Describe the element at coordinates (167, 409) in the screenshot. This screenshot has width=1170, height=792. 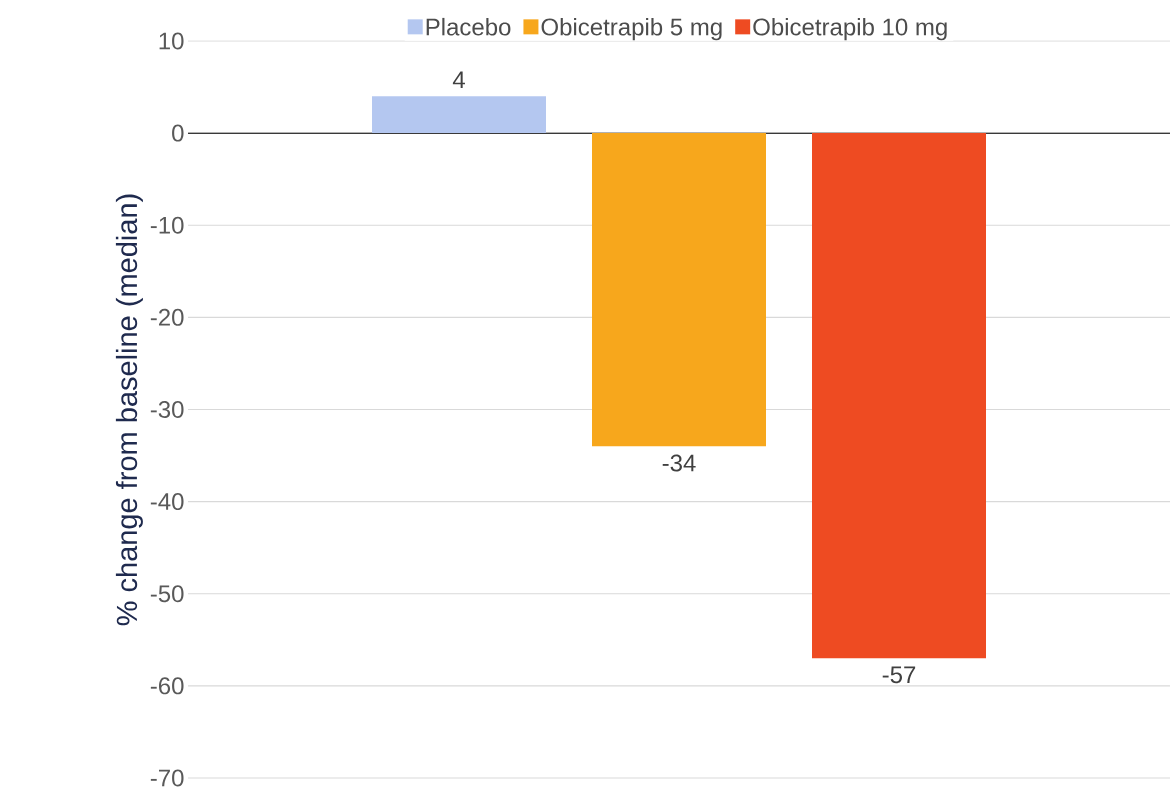
I see `y-tick-label: -30` at that location.